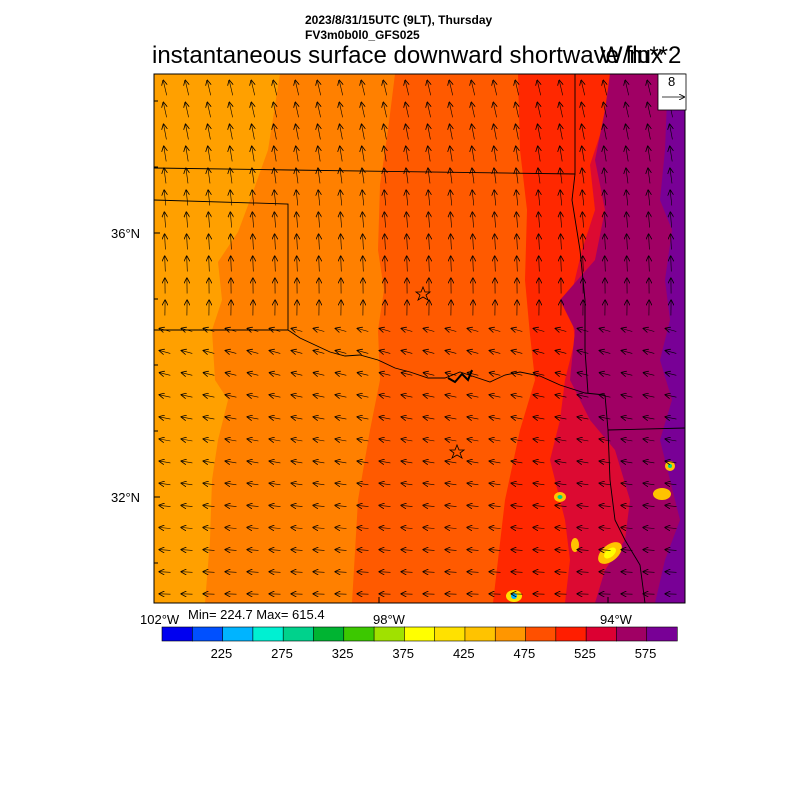 This screenshot has width=800, height=800. I want to click on colorbar-label: 425, so click(463, 653).